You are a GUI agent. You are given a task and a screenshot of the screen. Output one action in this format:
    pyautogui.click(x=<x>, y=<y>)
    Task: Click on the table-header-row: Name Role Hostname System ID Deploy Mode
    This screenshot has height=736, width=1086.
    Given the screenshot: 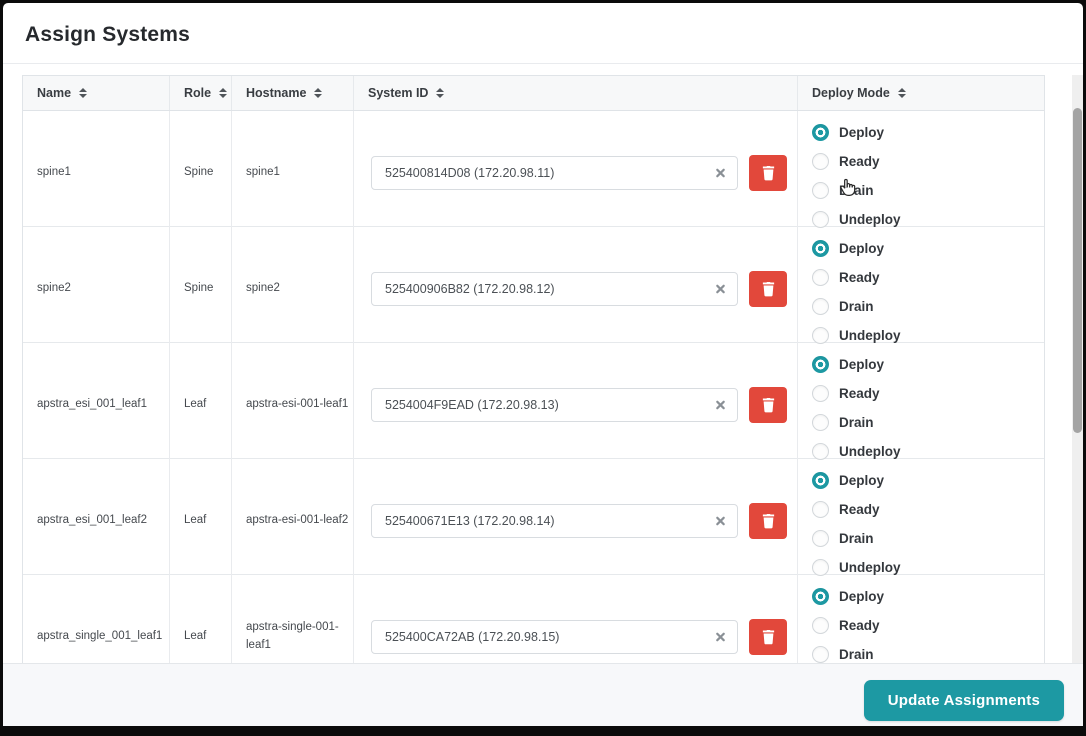 What is the action you would take?
    pyautogui.click(x=533, y=93)
    